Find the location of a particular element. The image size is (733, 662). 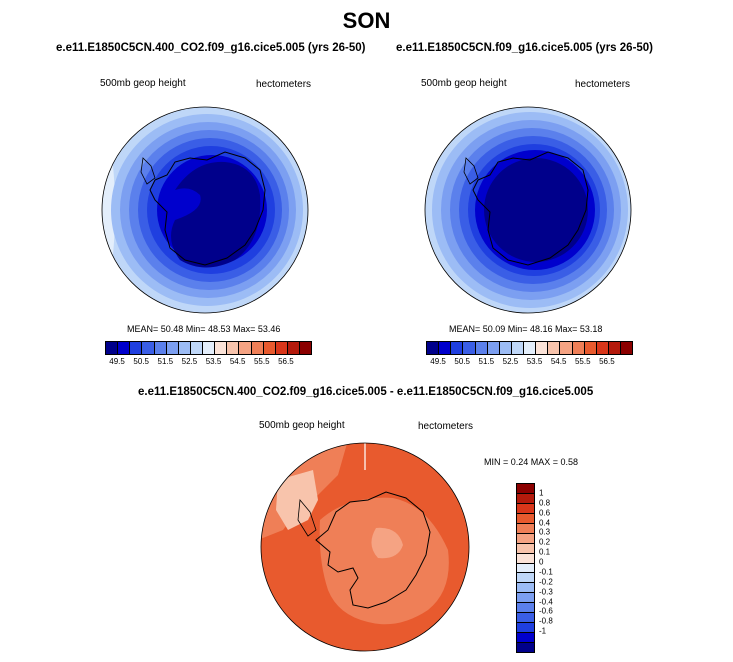

colorbar-tick-label: 0.6 is located at coordinates (545, 513).